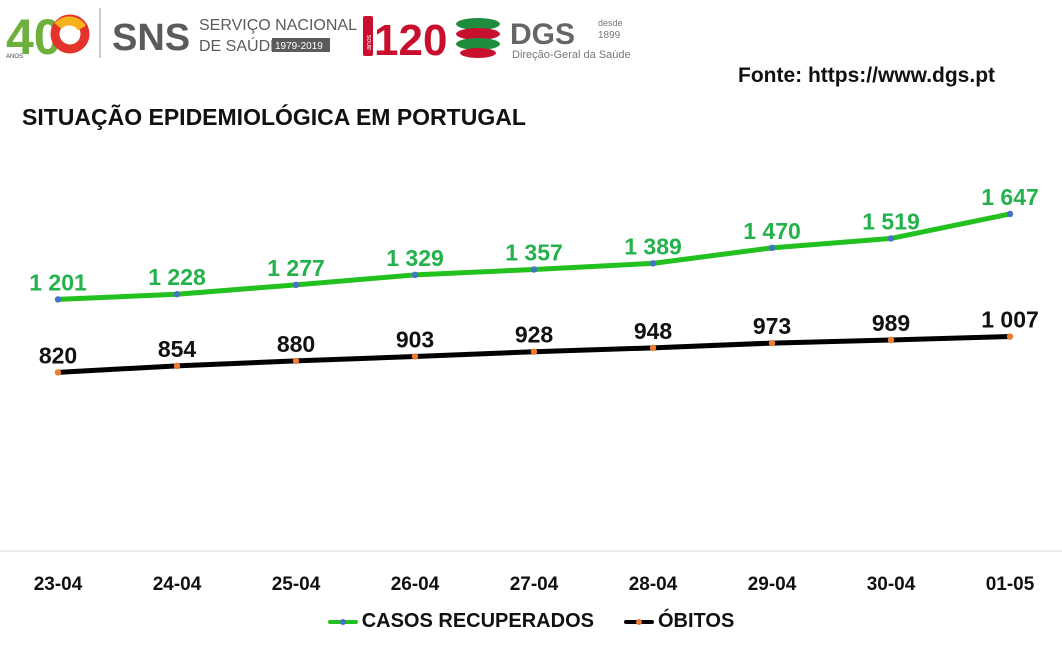 This screenshot has width=1062, height=659. What do you see at coordinates (296, 344) in the screenshot?
I see `data-label-deaths: 880` at bounding box center [296, 344].